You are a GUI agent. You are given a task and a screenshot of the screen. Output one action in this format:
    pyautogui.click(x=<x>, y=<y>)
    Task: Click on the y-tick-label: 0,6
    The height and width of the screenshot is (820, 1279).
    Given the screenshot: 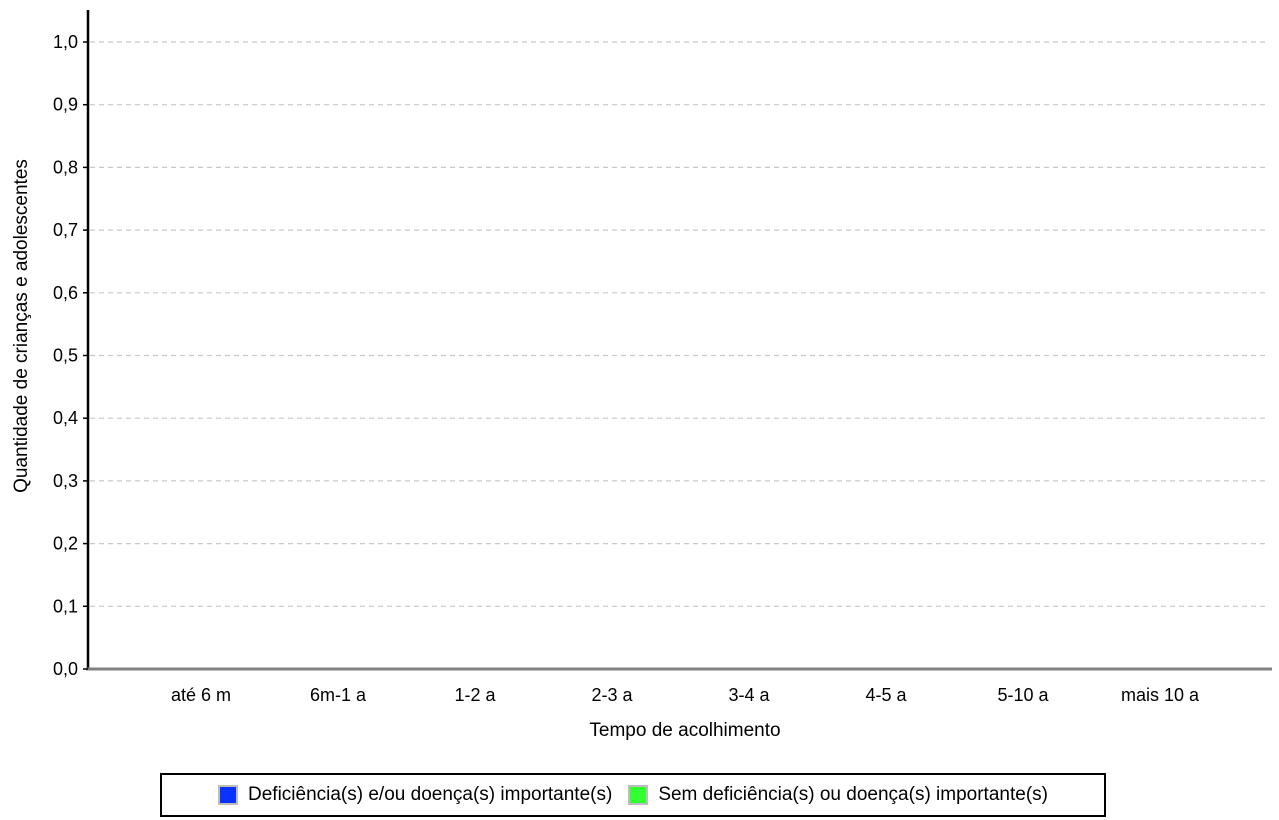 What is the action you would take?
    pyautogui.click(x=65, y=293)
    